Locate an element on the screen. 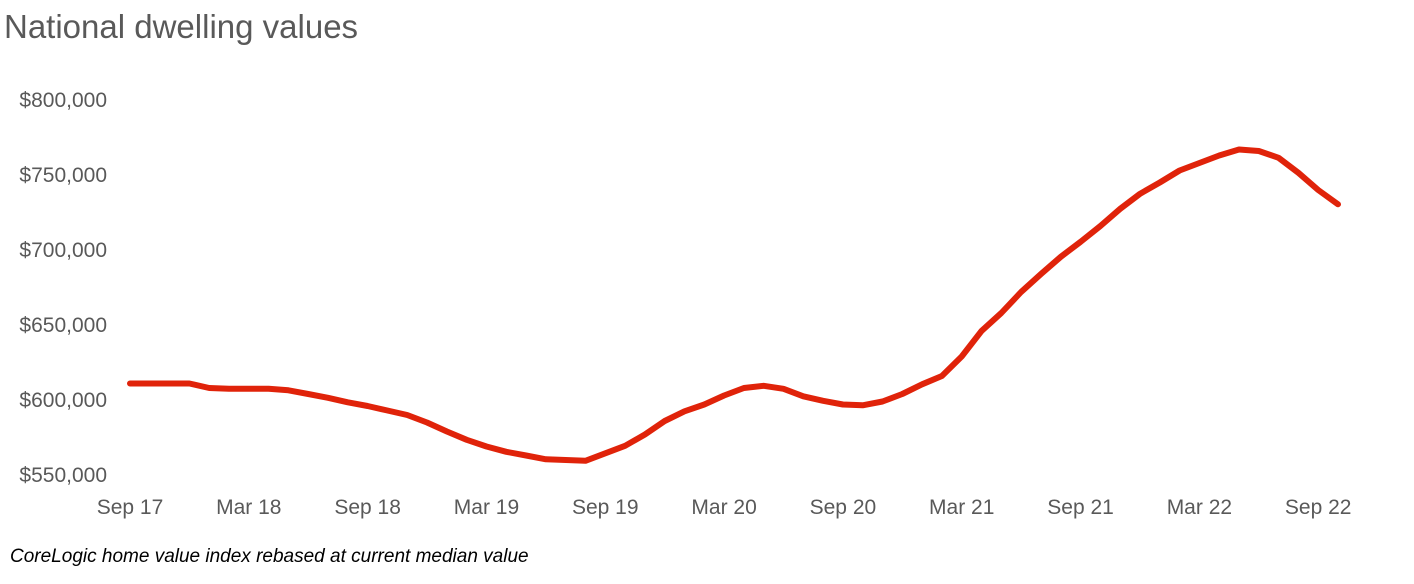  y-tick-label: $700,000 is located at coordinates (63, 250).